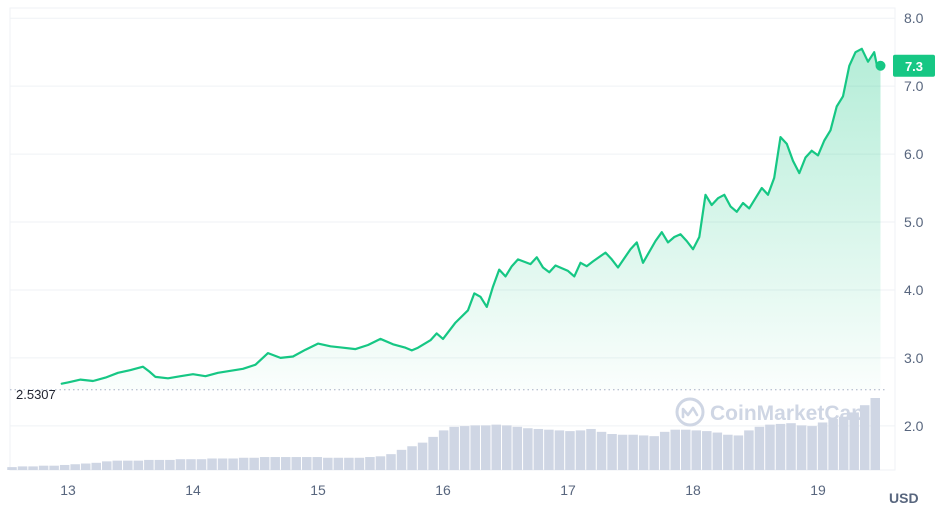 This screenshot has width=941, height=513. I want to click on x-tick-label: 18, so click(693, 490).